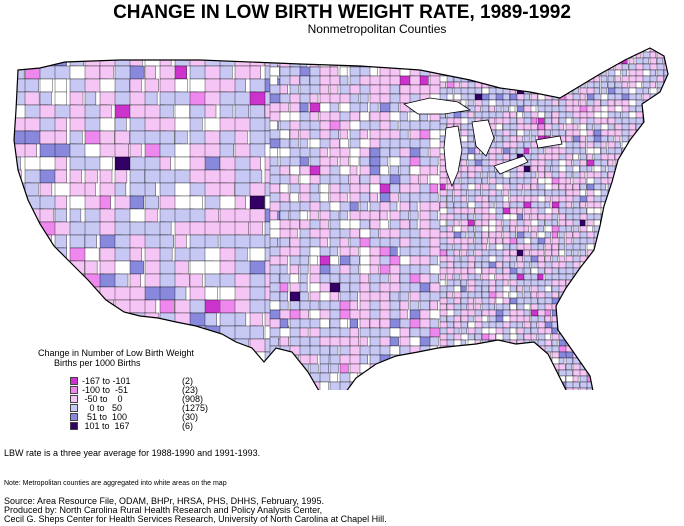 The width and height of the screenshot is (684, 526). What do you see at coordinates (102, 398) in the screenshot?
I see `legend-range: -50 to 0` at bounding box center [102, 398].